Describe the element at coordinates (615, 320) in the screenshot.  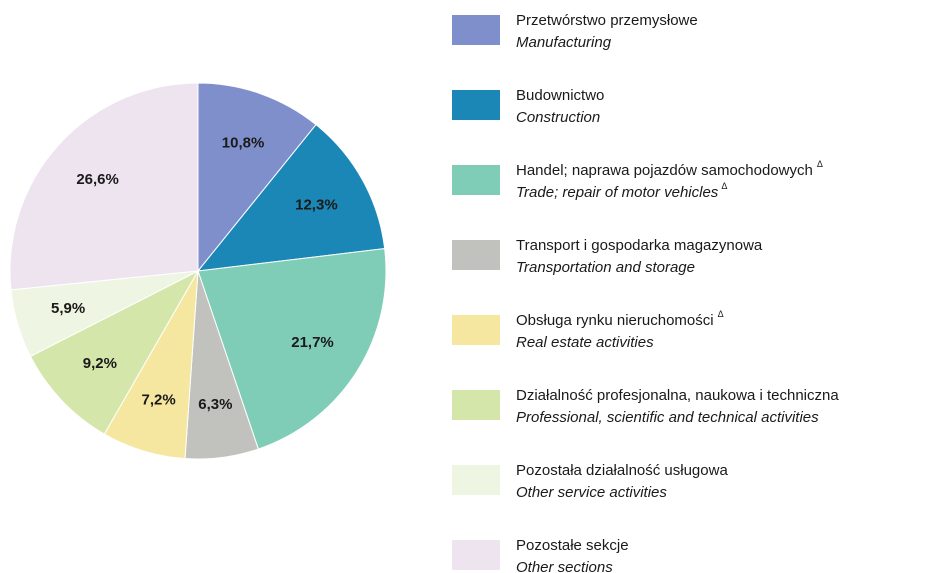
I see `legend-label-pl: Obsługa rynku nieruchomości` at that location.